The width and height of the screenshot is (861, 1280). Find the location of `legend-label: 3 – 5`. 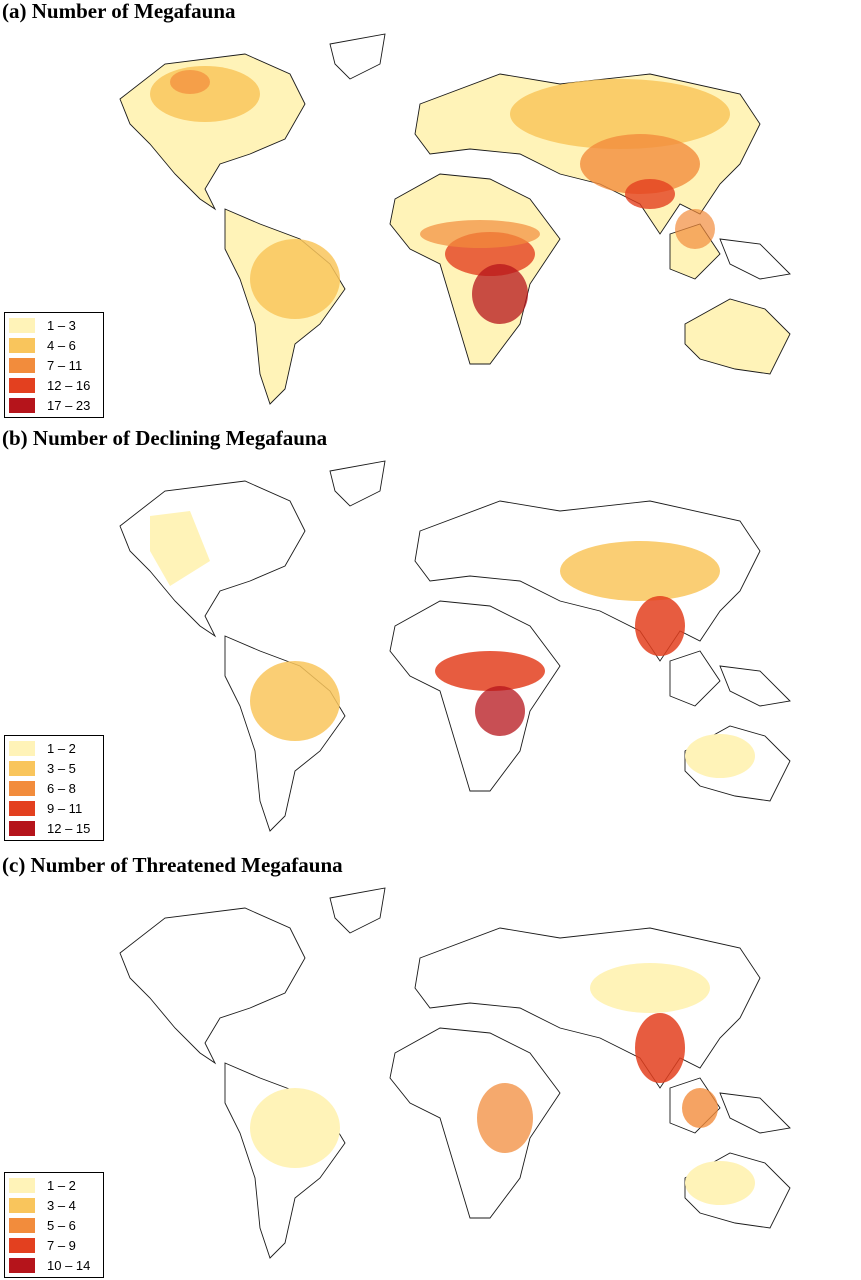

legend-label: 3 – 5 is located at coordinates (61, 768).